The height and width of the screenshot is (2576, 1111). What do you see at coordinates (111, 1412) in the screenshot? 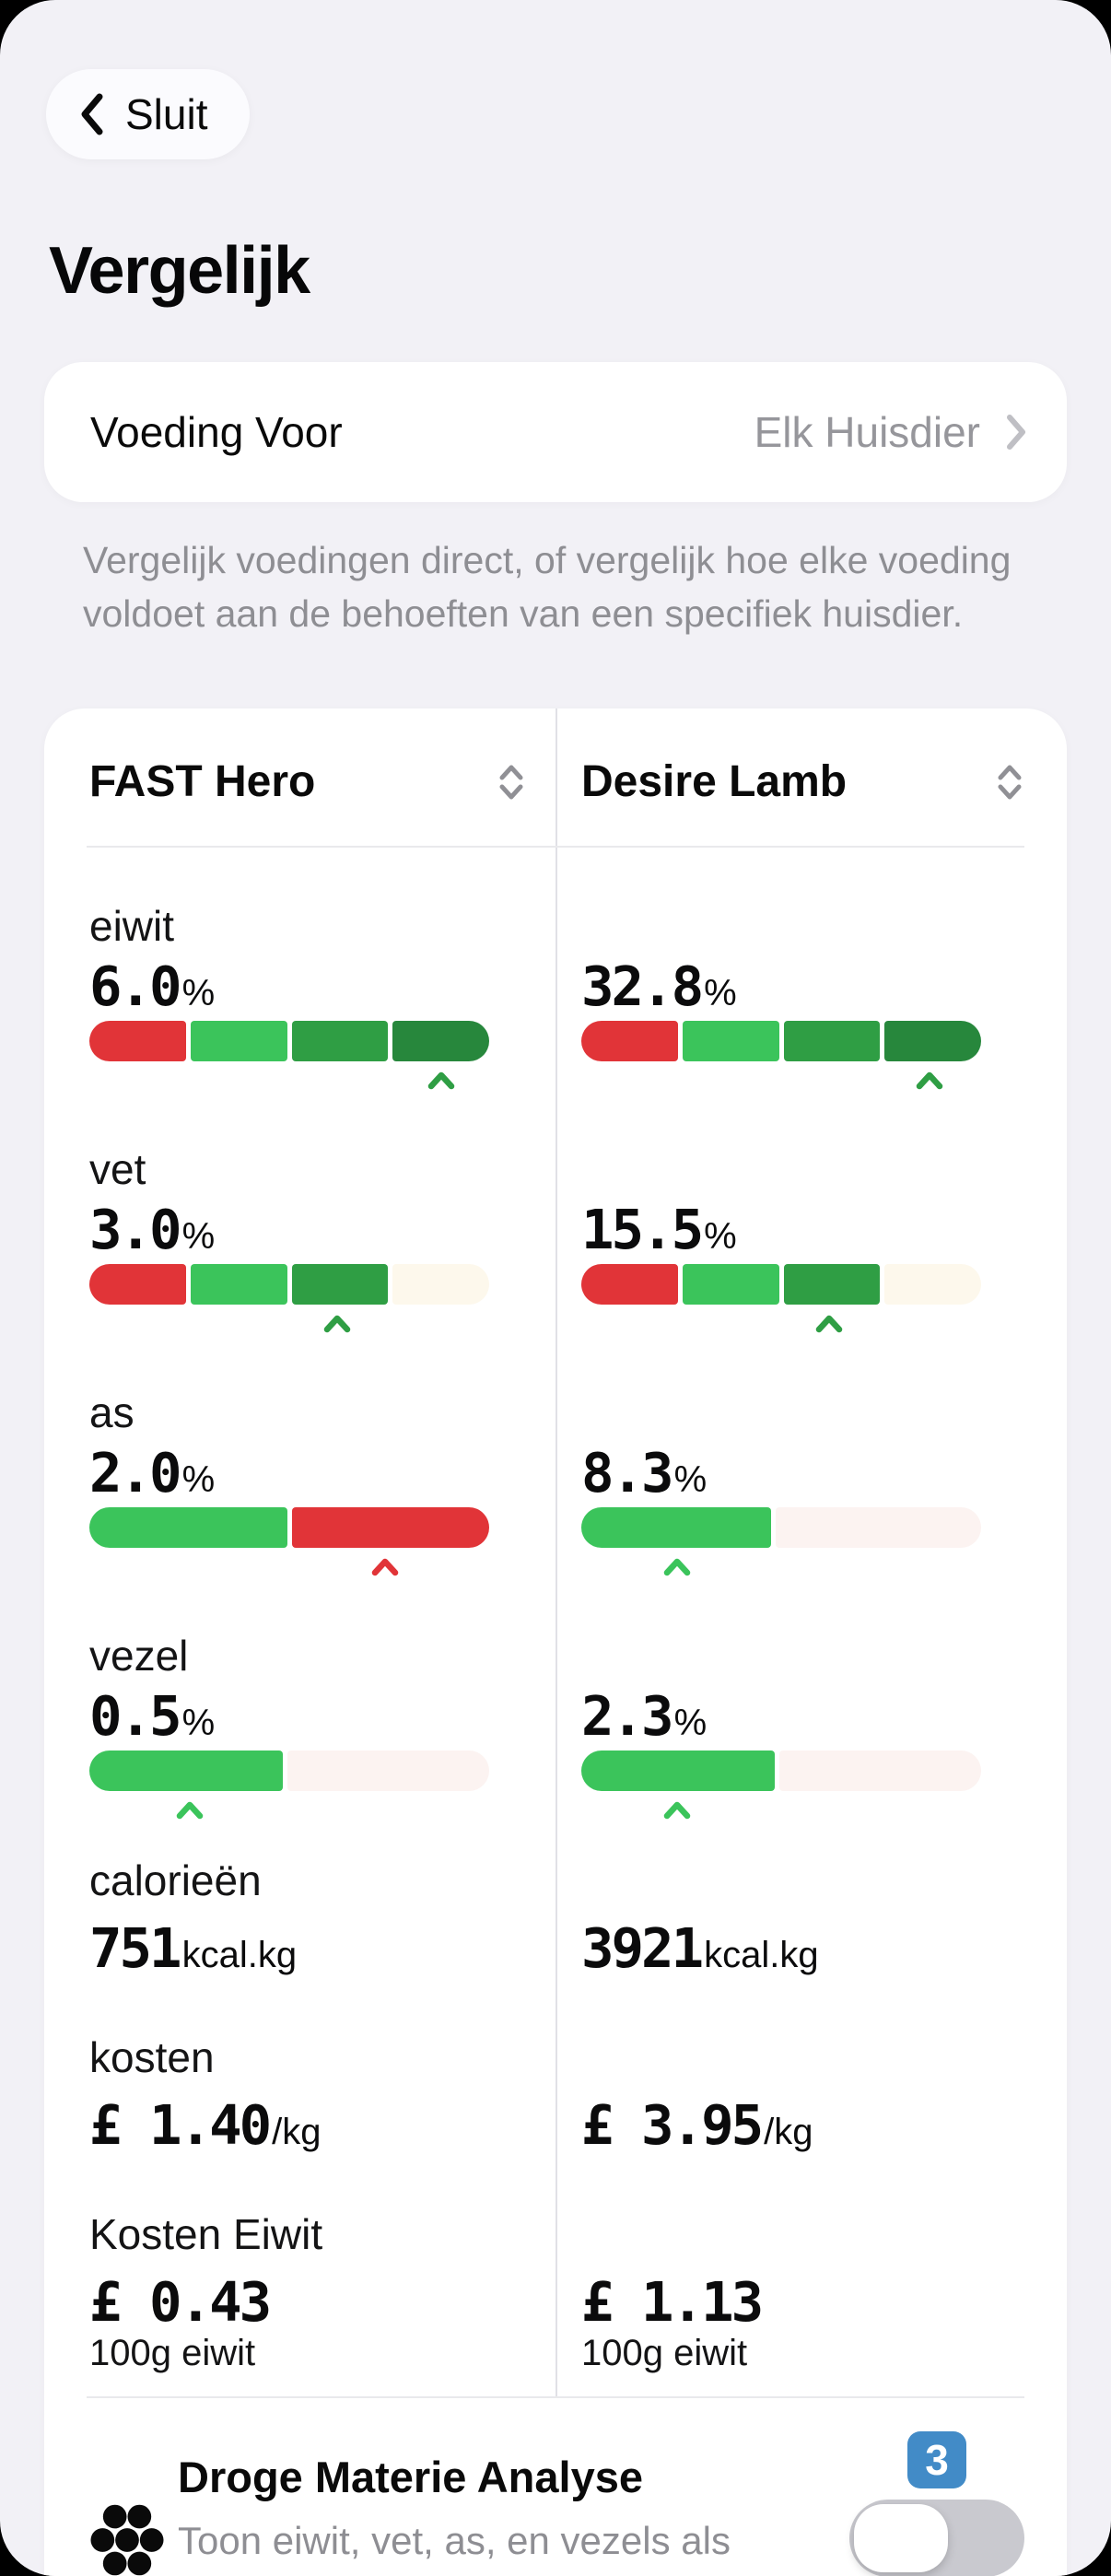
I see `nutrient-label: as` at bounding box center [111, 1412].